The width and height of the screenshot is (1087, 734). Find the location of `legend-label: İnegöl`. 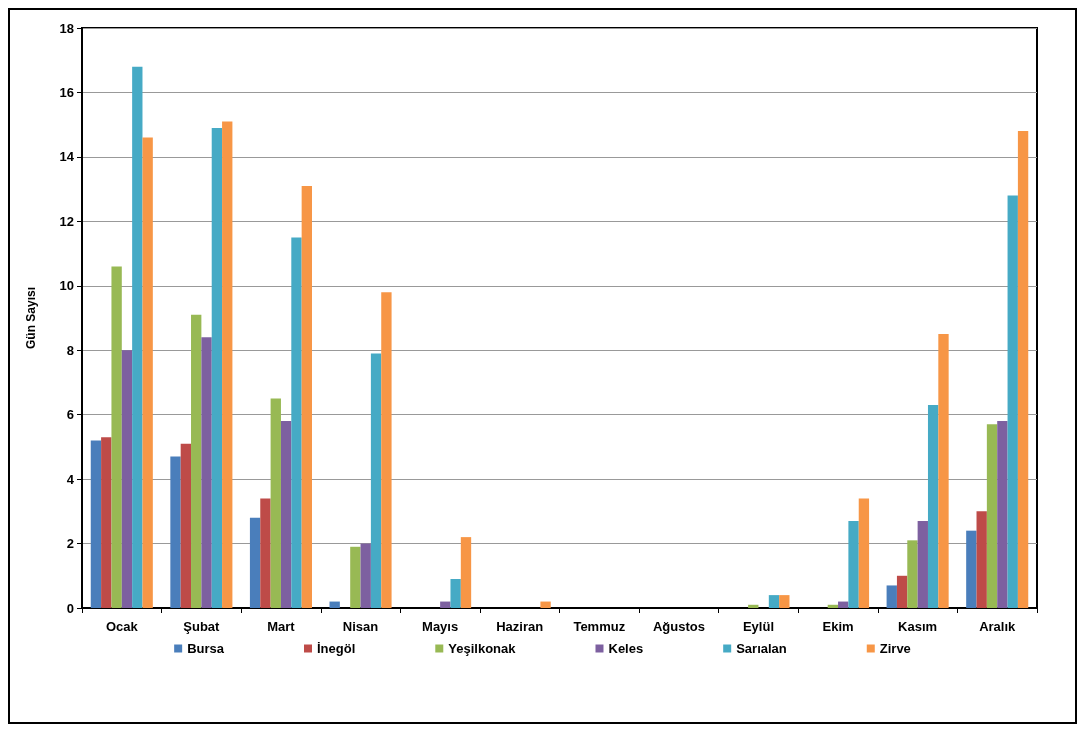

legend-label: İnegöl is located at coordinates (336, 648).